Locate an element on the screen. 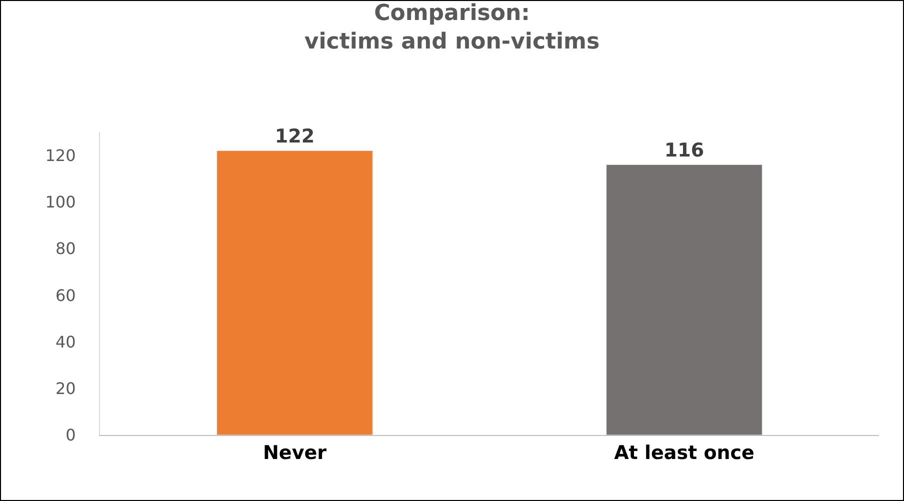 This screenshot has width=904, height=501. data-label: 122 is located at coordinates (294, 137).